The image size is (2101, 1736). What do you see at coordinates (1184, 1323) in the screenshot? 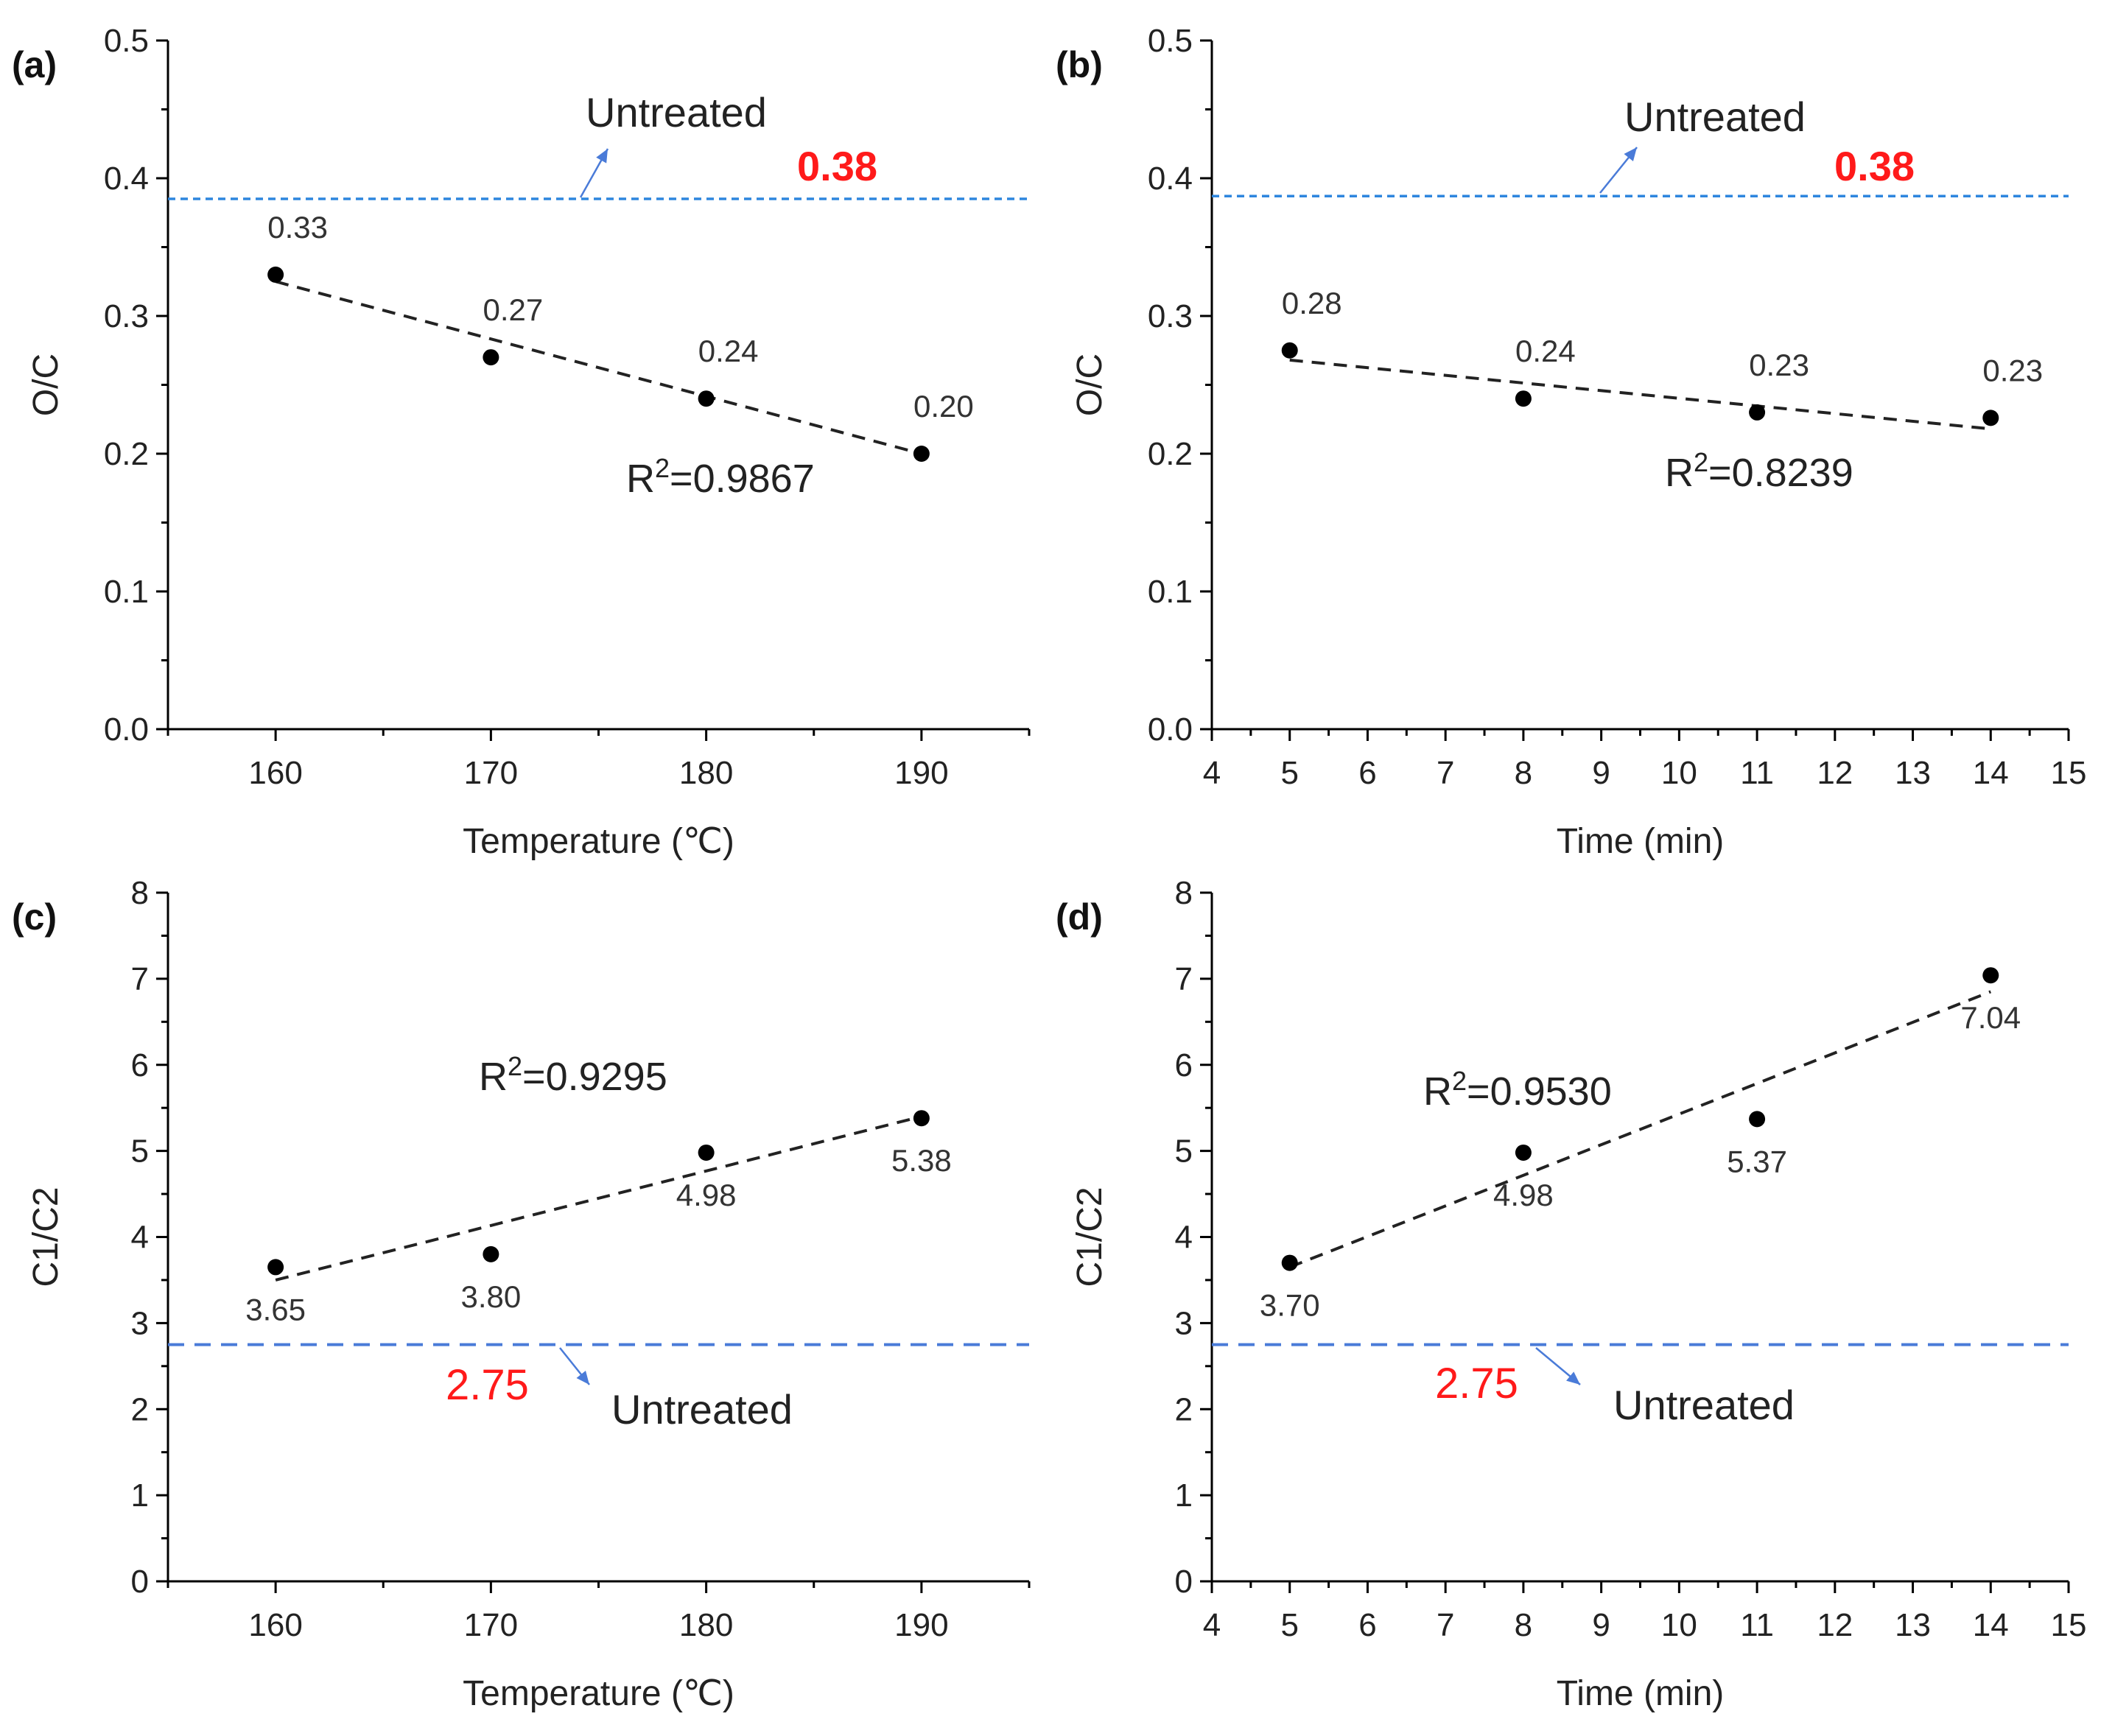
I see `y-tick-label: 3` at bounding box center [1184, 1323].